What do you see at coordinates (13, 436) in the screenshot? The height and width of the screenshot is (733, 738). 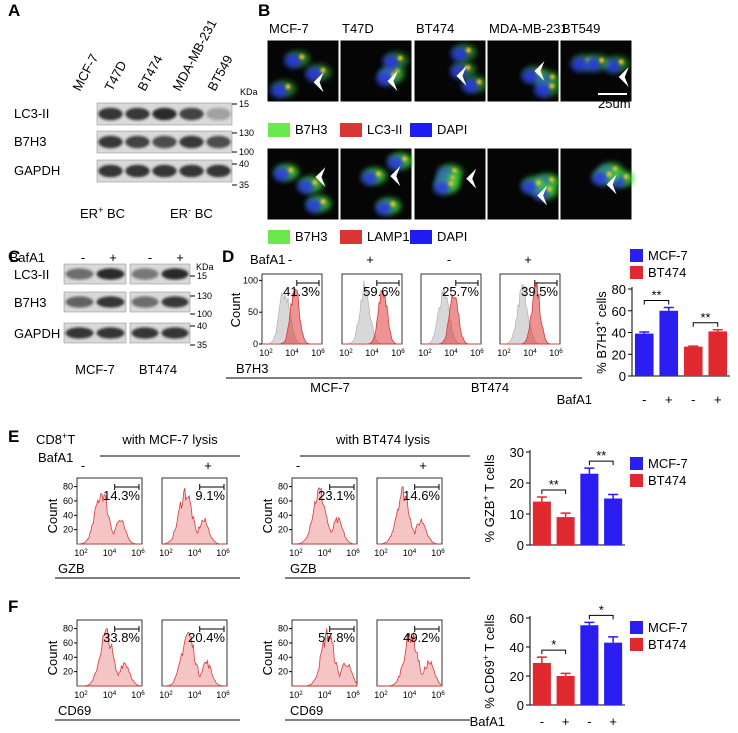 I see `panel-letter: E` at bounding box center [13, 436].